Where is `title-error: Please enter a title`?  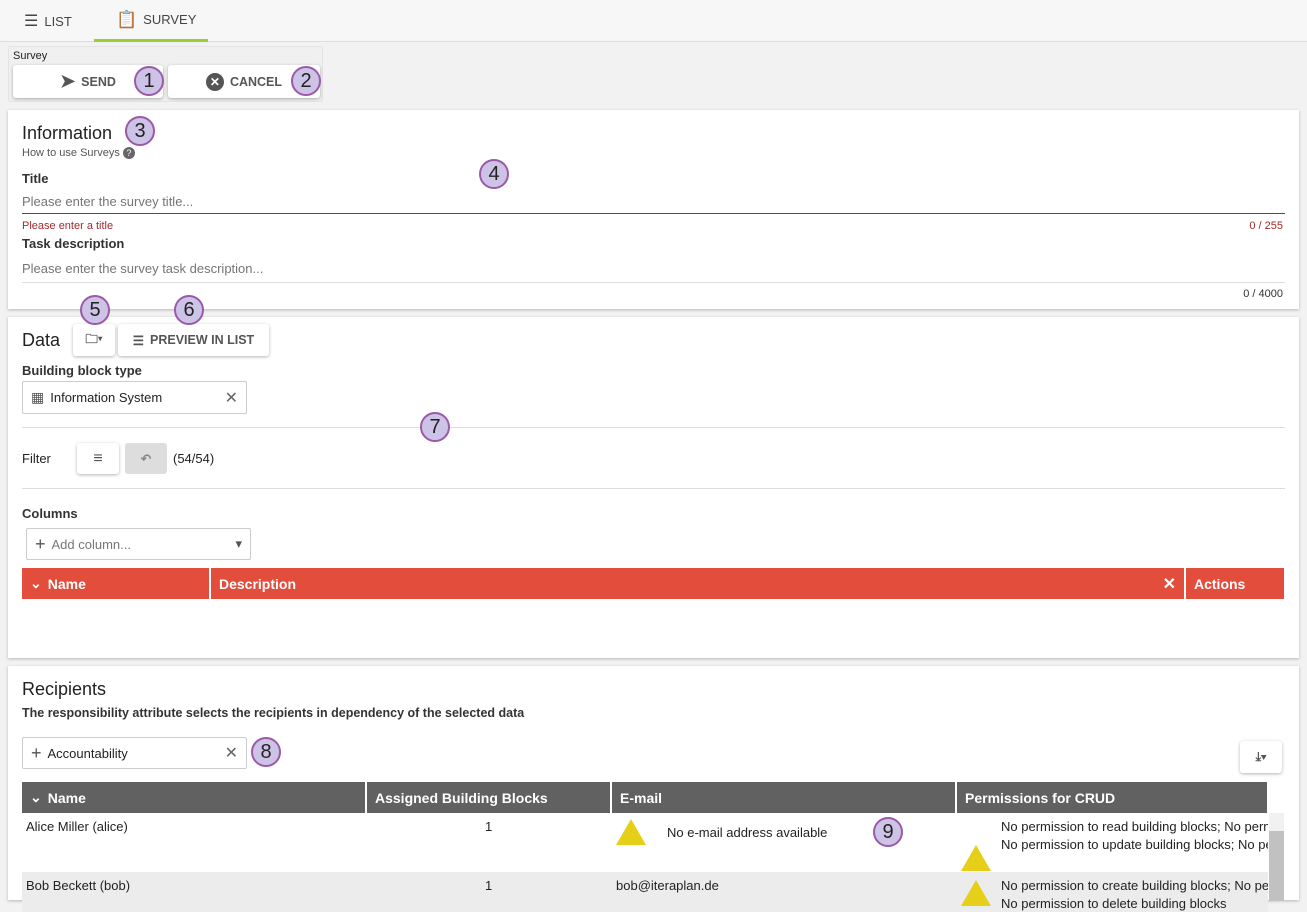 title-error: Please enter a title is located at coordinates (68, 226).